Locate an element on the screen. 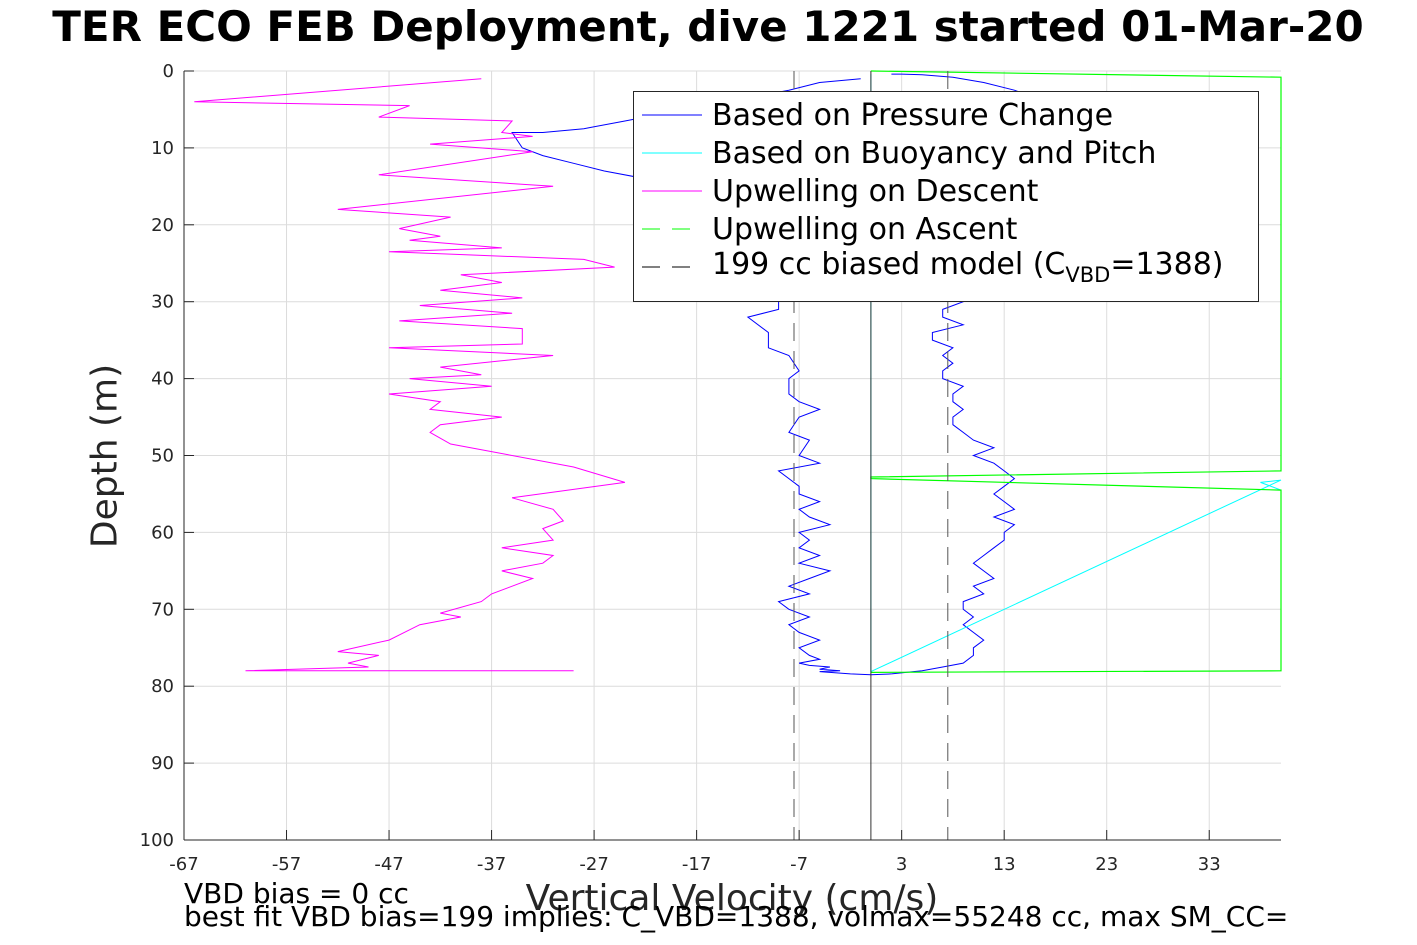  x-tick-label-3: -37 is located at coordinates (491, 864).